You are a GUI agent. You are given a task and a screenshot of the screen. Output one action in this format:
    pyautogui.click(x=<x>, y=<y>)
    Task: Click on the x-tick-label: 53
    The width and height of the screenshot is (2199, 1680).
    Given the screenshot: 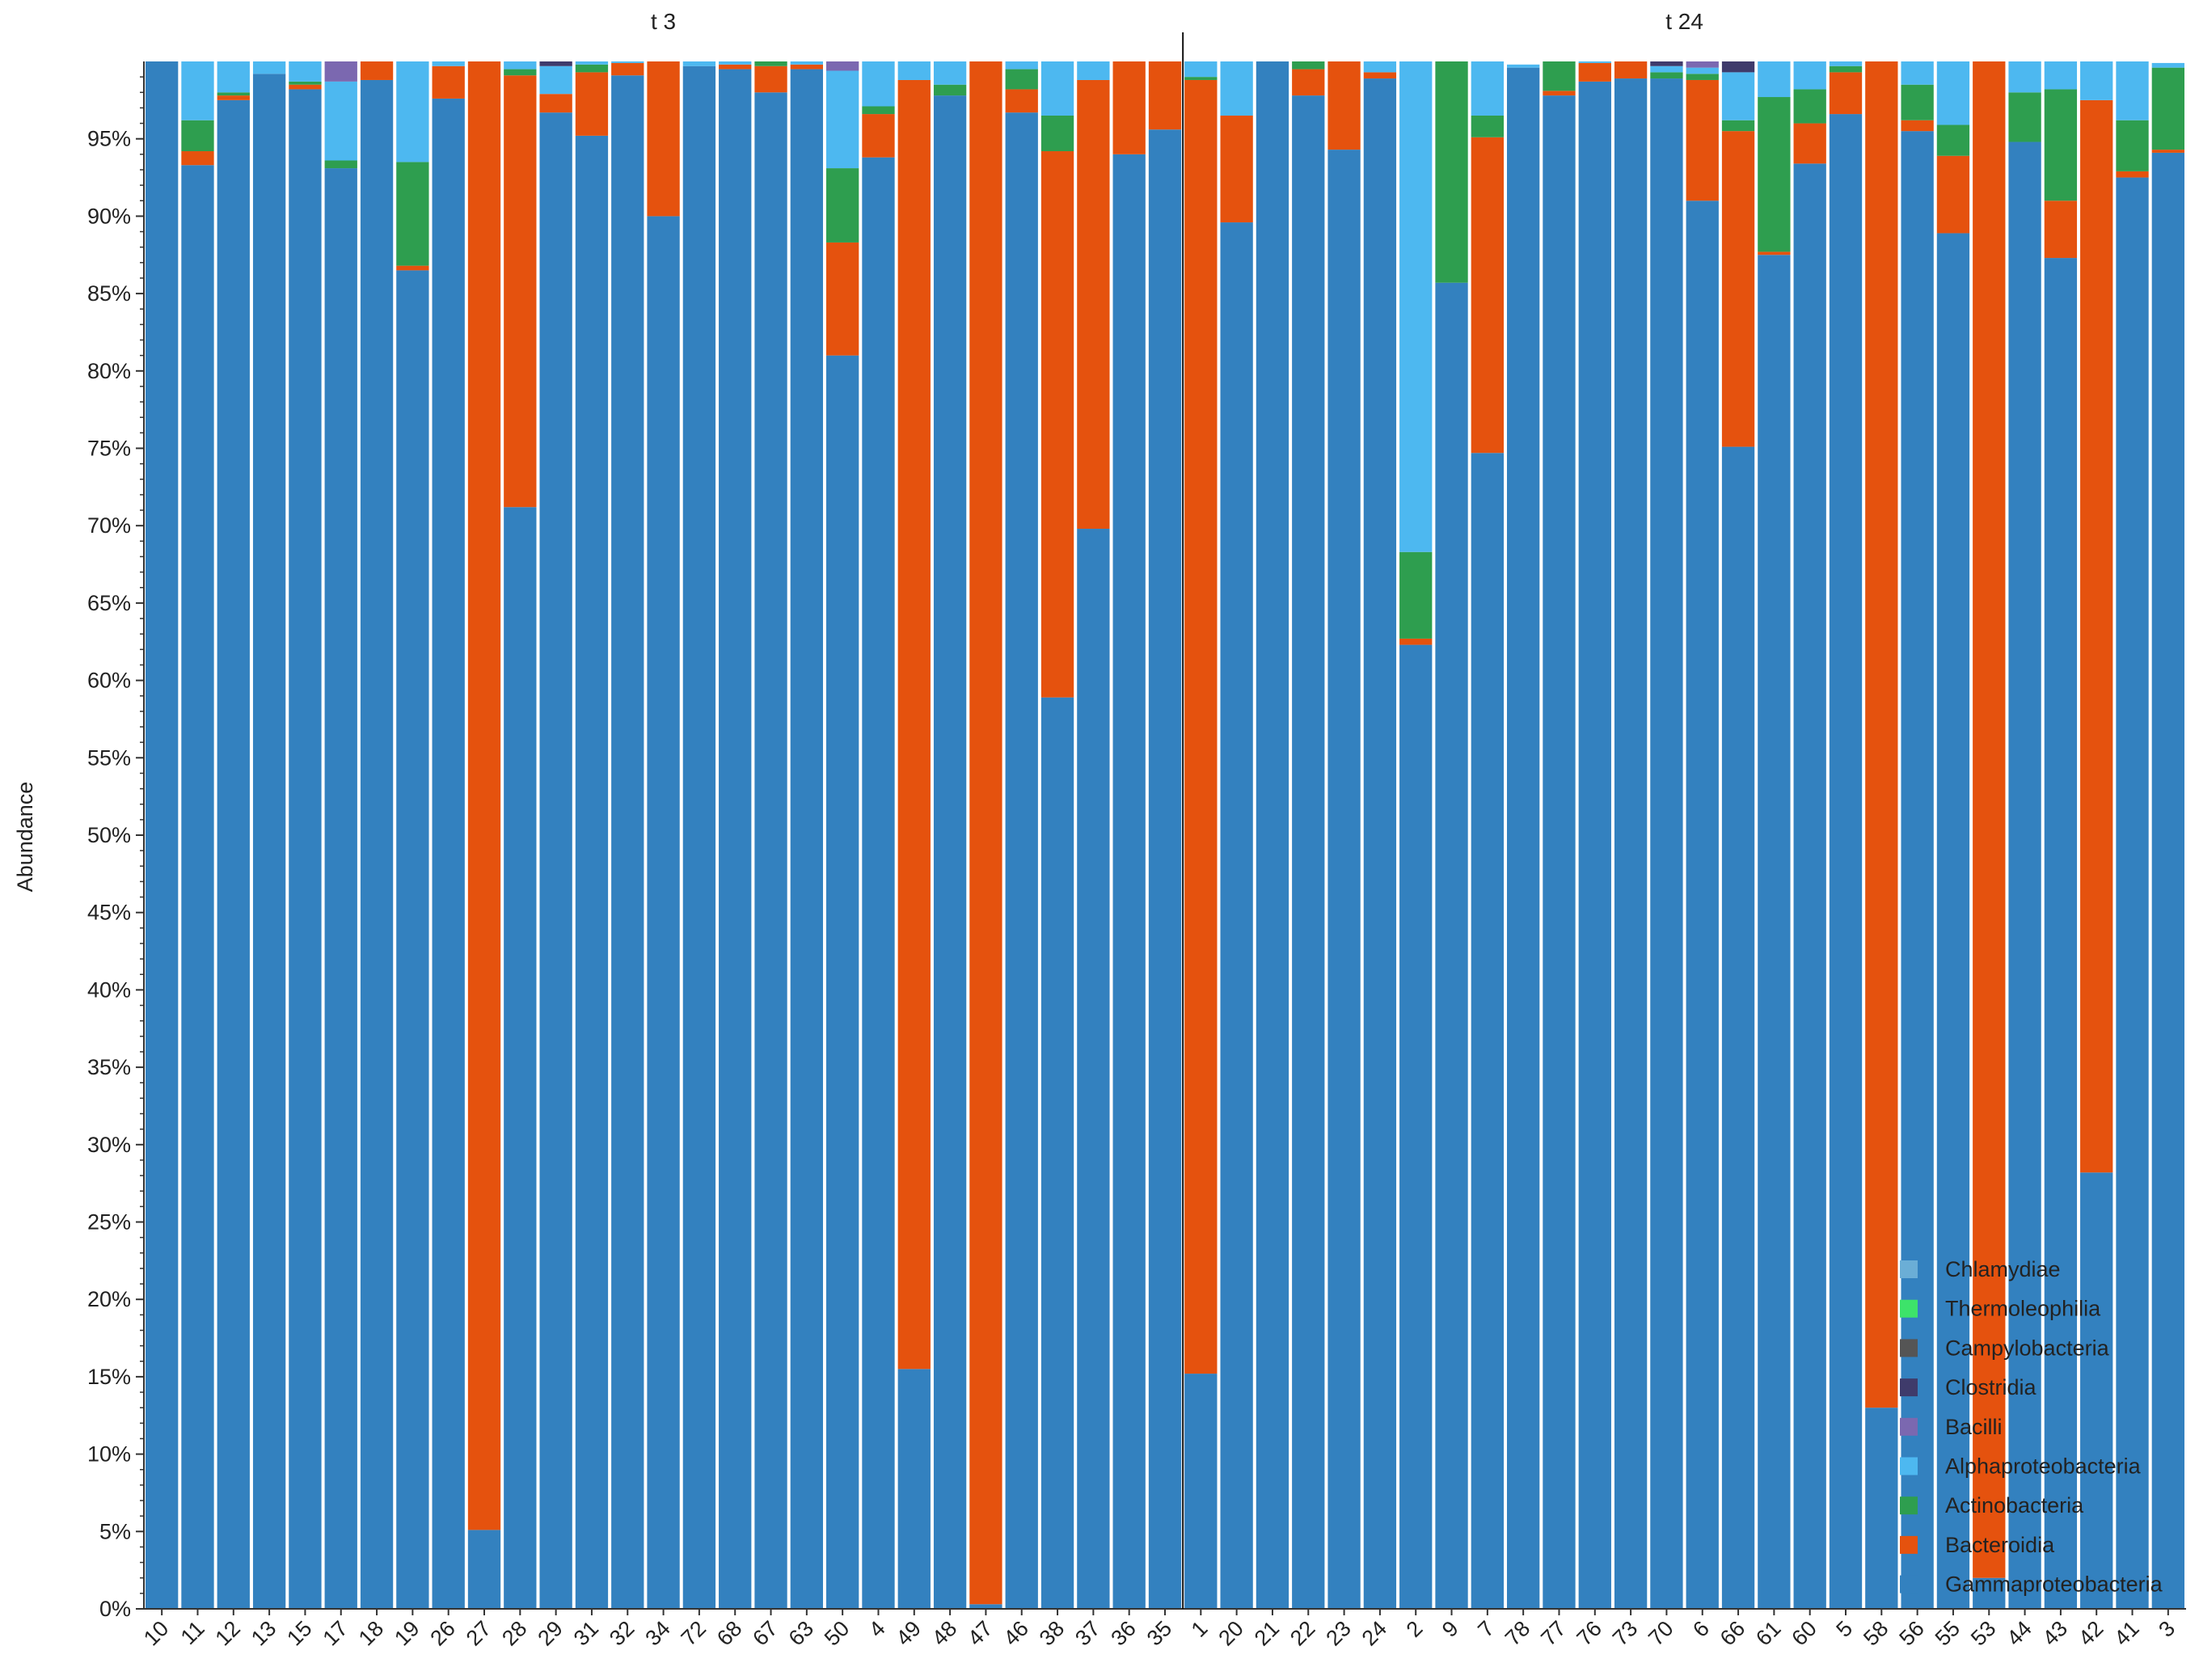 What is the action you would take?
    pyautogui.click(x=1983, y=1633)
    